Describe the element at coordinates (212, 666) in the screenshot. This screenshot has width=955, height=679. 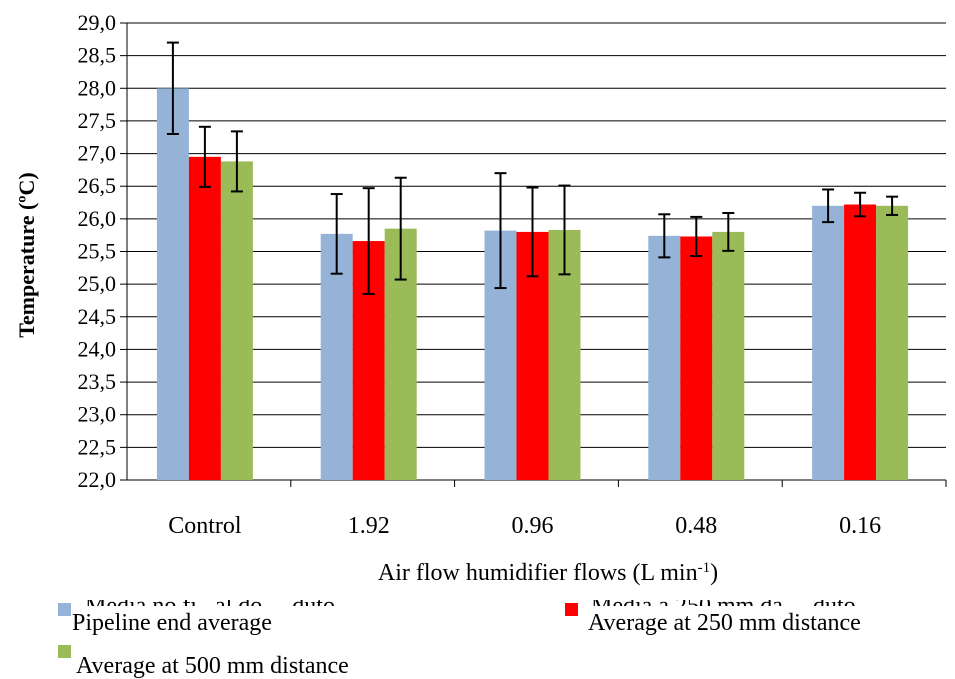
I see `legend-label-500mm: Average at 500 mm distance` at that location.